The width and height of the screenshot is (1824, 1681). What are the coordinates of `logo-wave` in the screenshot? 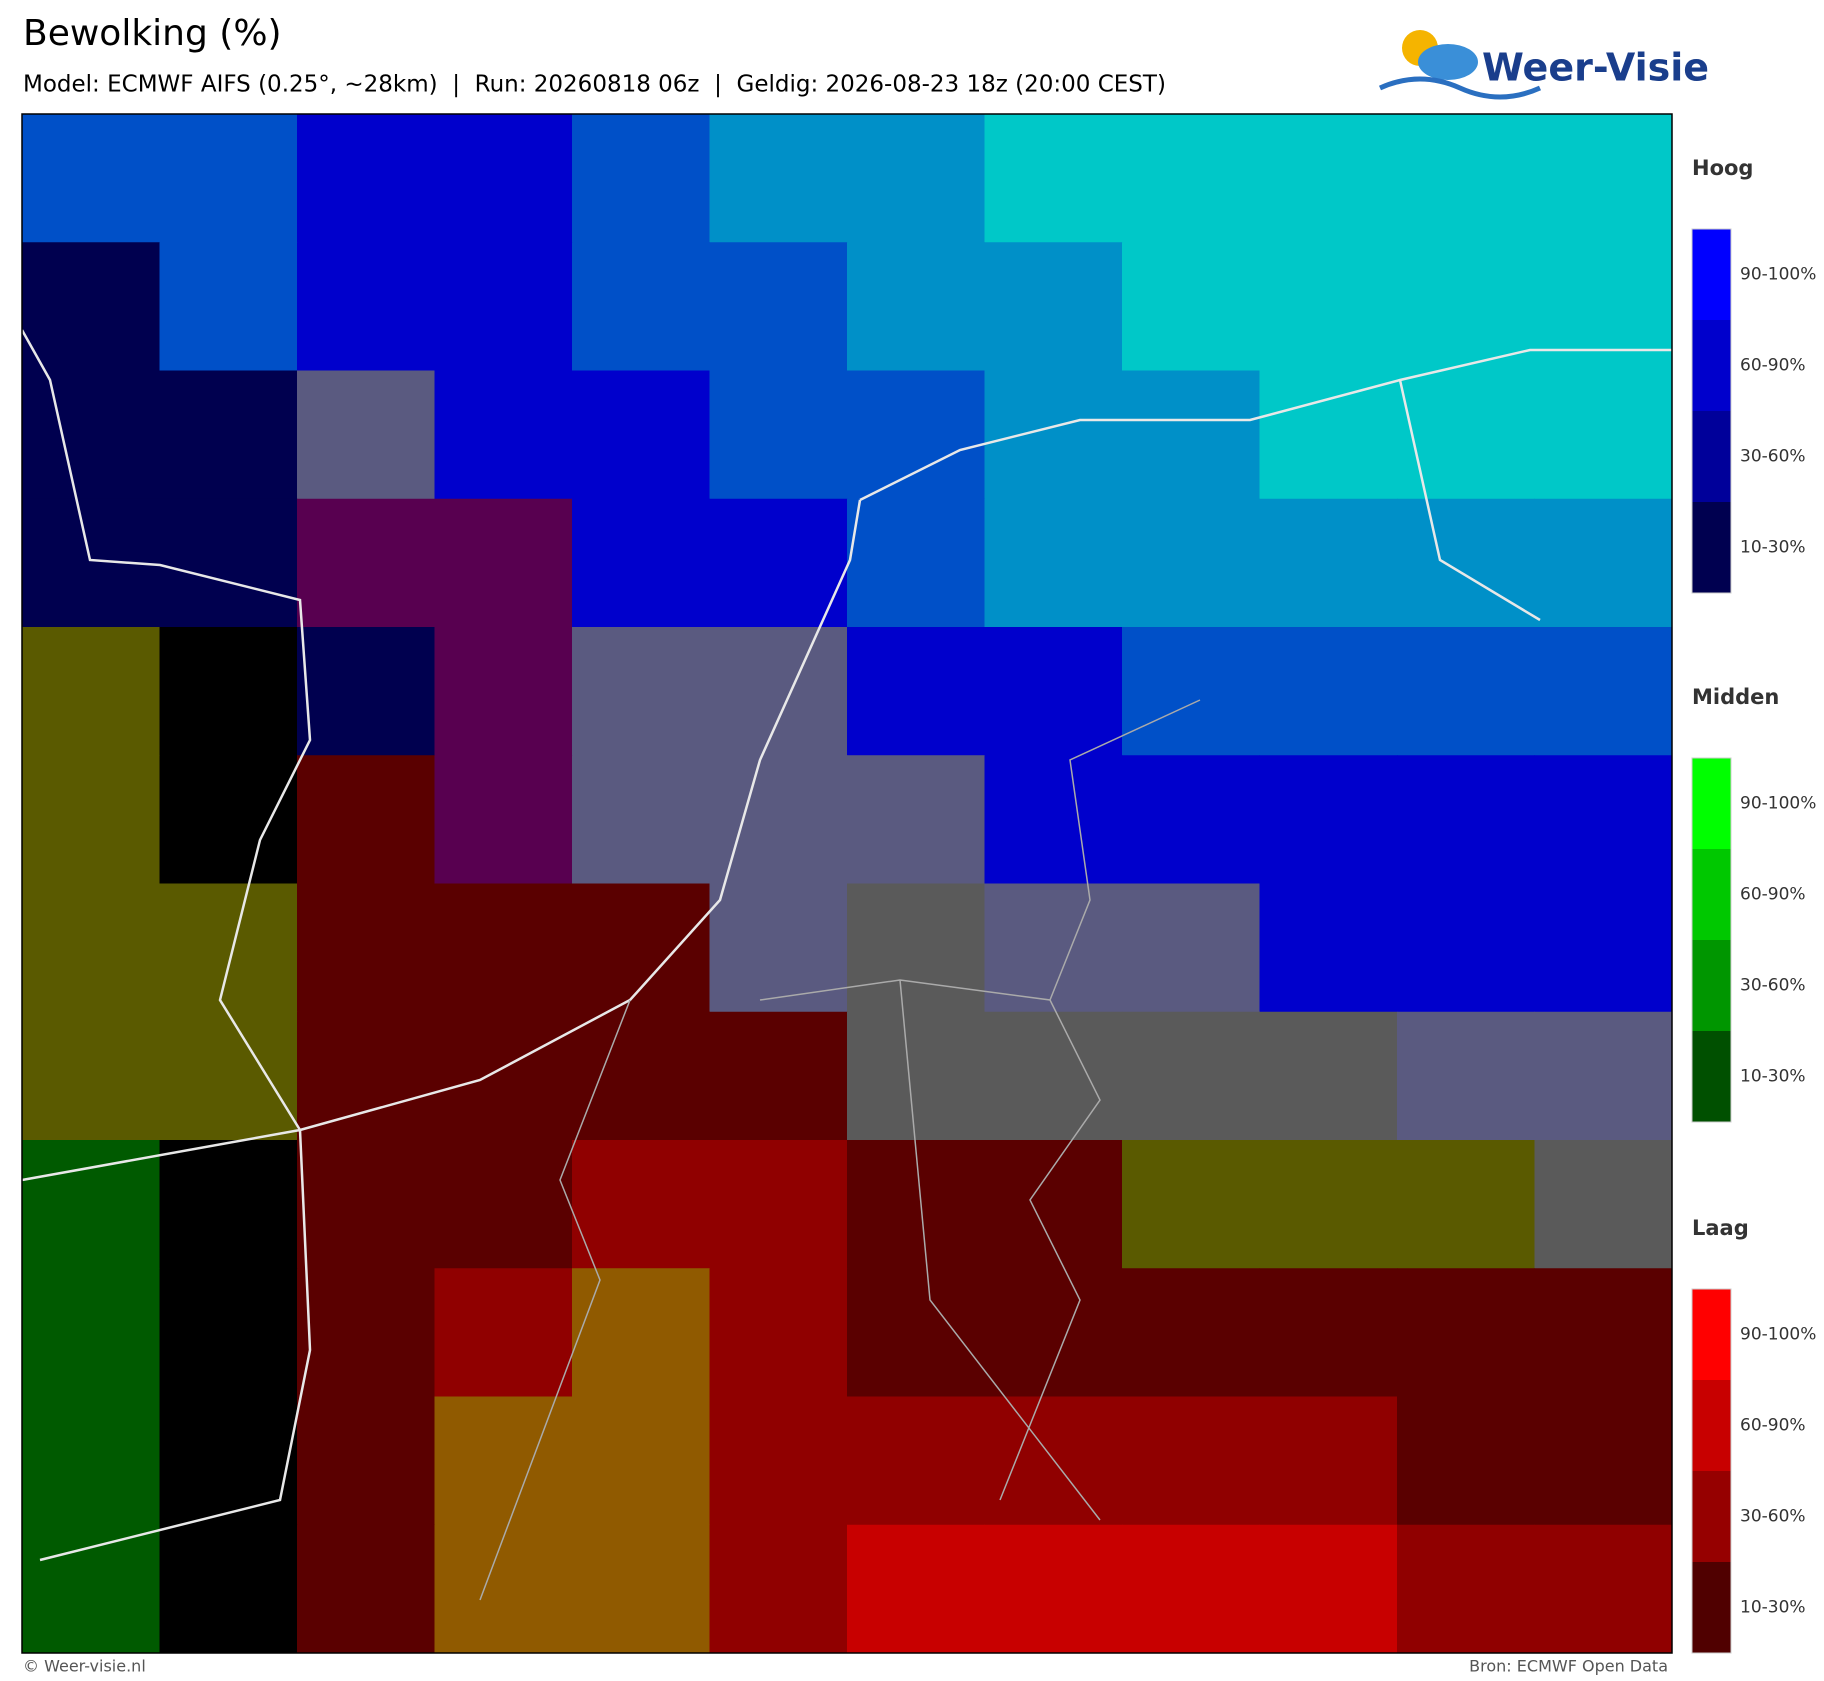 It's located at (1460, 88).